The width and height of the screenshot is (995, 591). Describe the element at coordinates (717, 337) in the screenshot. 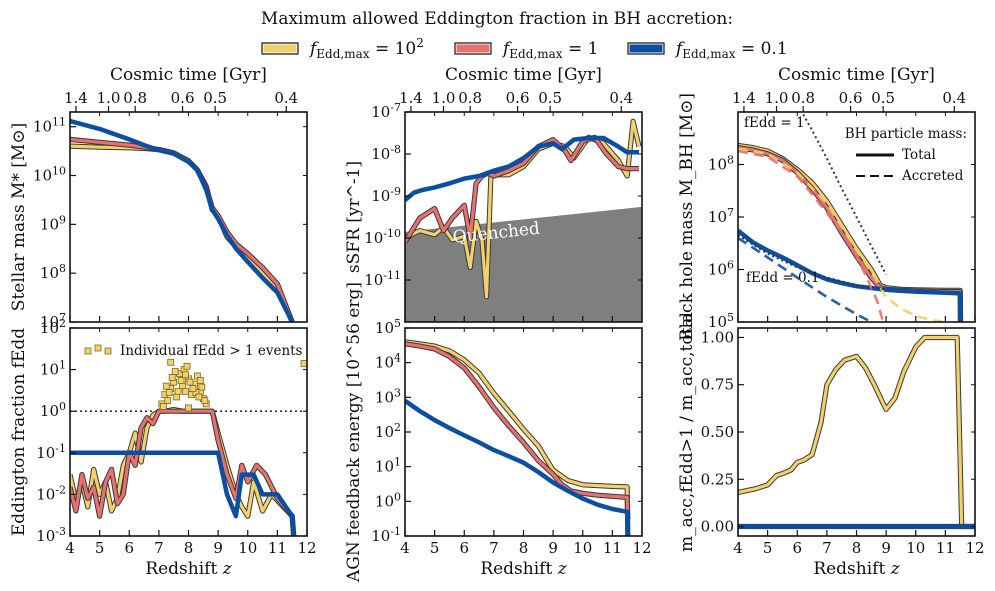

I see `y-tick-label: 1.00` at that location.